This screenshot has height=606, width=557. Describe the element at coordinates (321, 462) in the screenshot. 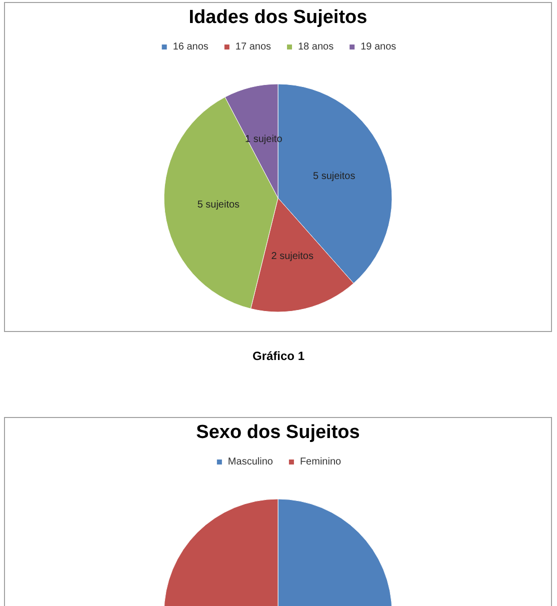

I see `legend-label: Feminino` at that location.